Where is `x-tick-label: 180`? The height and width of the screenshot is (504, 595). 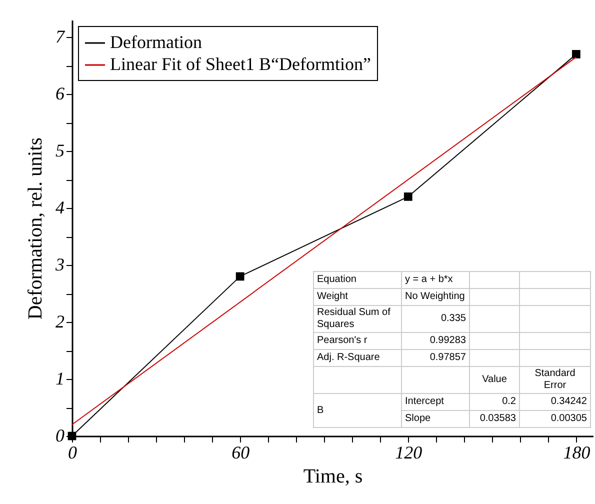
x-tick-label: 180 is located at coordinates (576, 452).